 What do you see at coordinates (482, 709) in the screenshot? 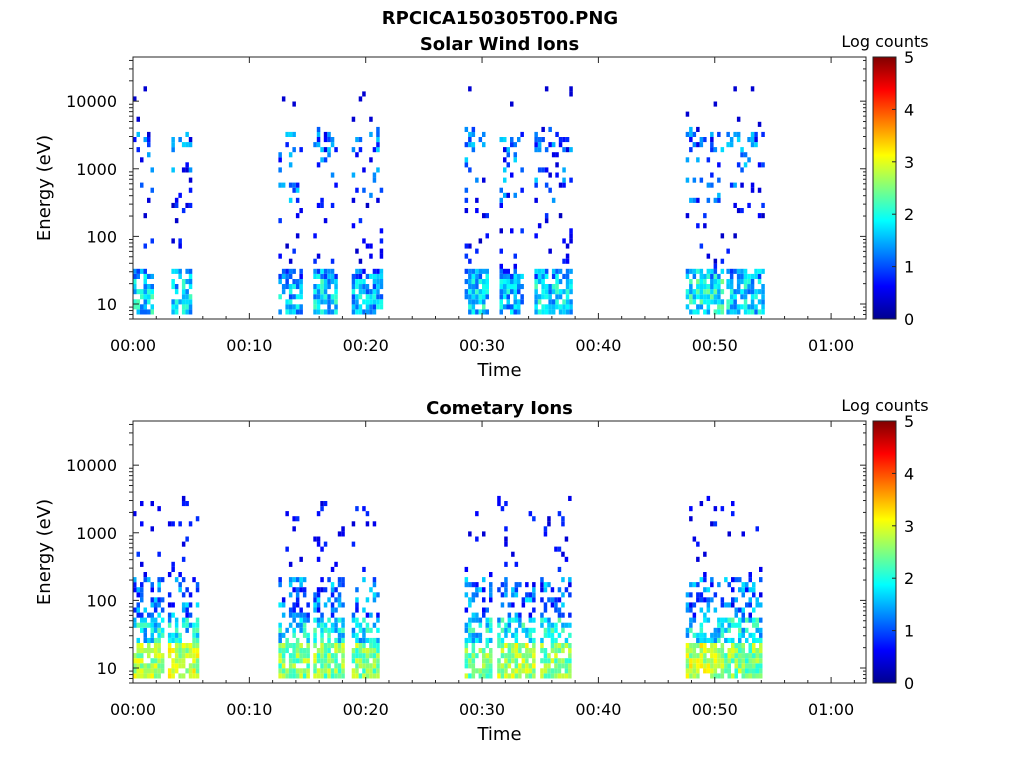
I see `x-tick-label: 00:30` at bounding box center [482, 709].